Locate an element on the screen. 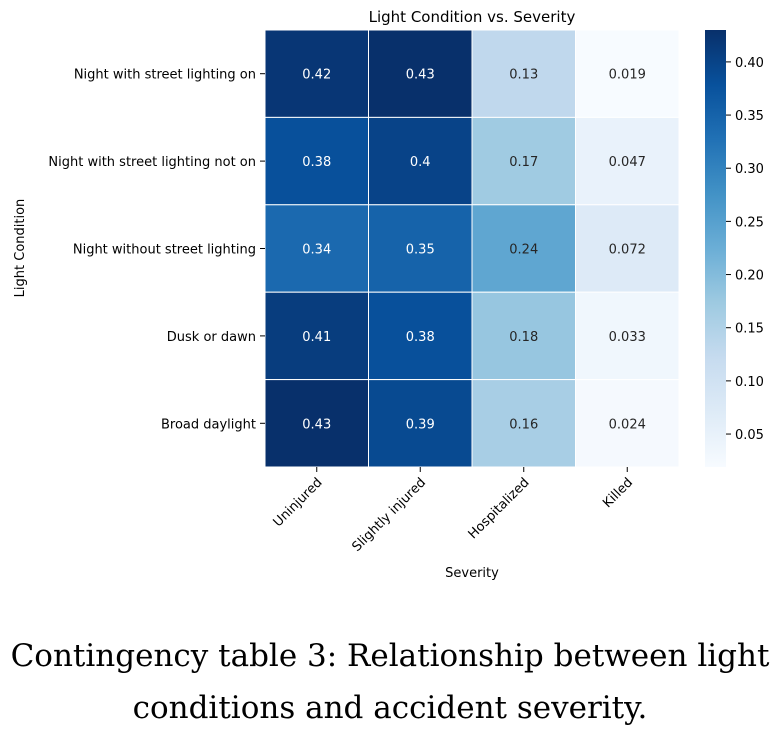  cell-value-label: 0.072 is located at coordinates (627, 250).